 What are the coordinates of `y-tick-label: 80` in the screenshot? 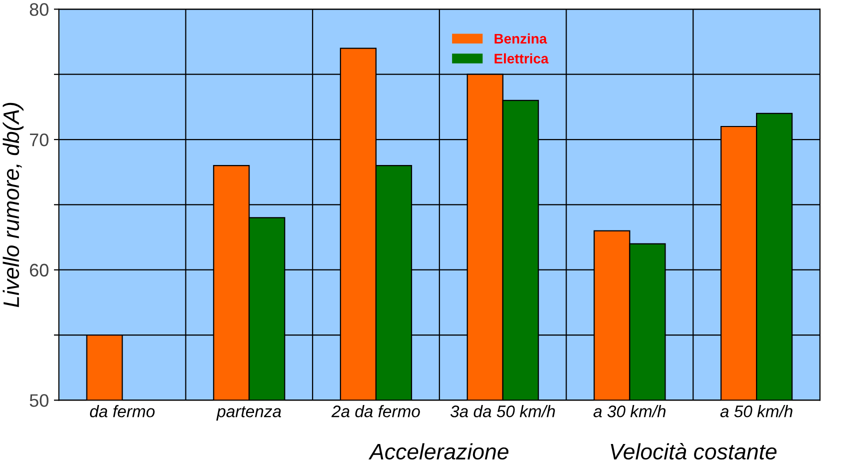 It's located at (39, 9).